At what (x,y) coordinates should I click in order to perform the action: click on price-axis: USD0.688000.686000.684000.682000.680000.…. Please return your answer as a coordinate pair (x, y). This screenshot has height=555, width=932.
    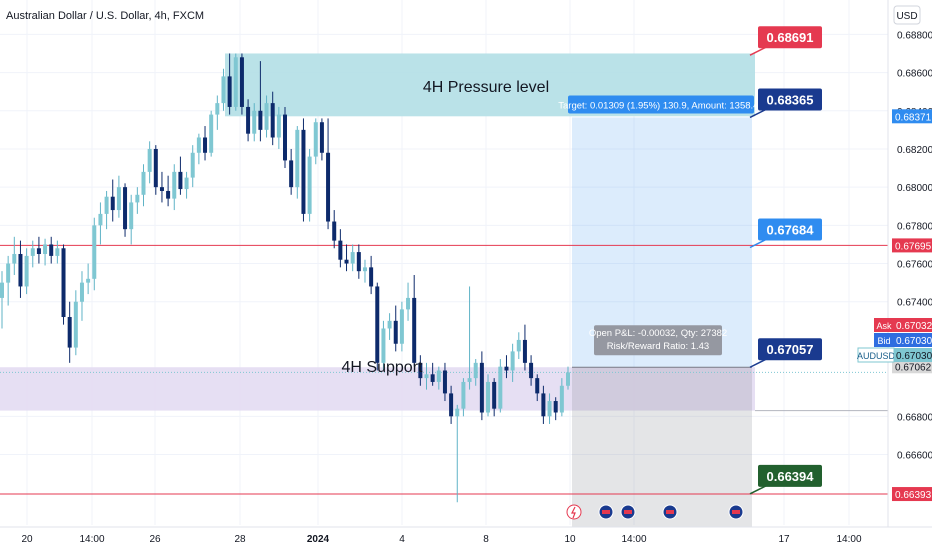
    Looking at the image, I should click on (894, 275).